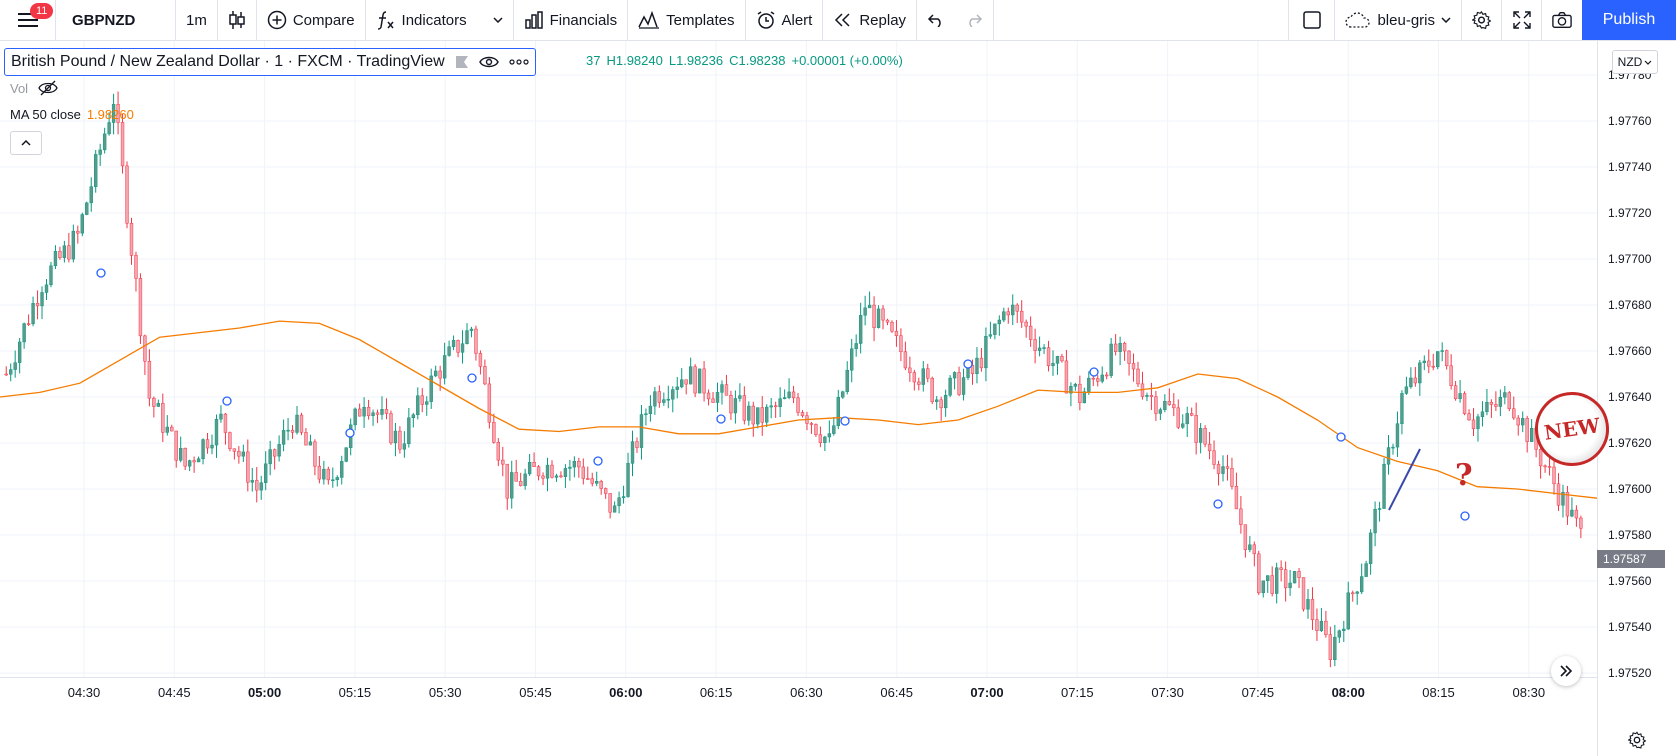 The width and height of the screenshot is (1676, 756). I want to click on replay-button: Replay, so click(870, 20).